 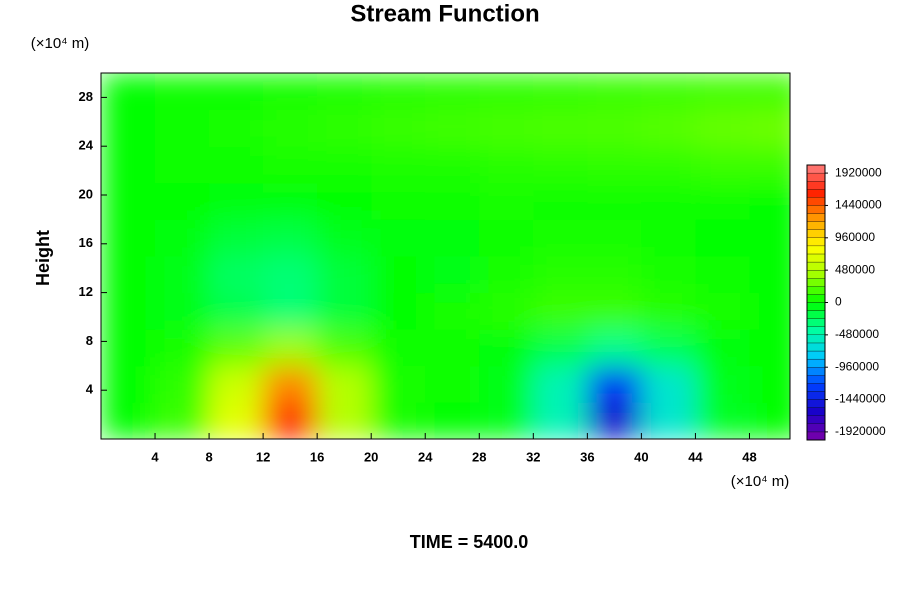 I want to click on x-tick-label: 40, so click(x=641, y=456).